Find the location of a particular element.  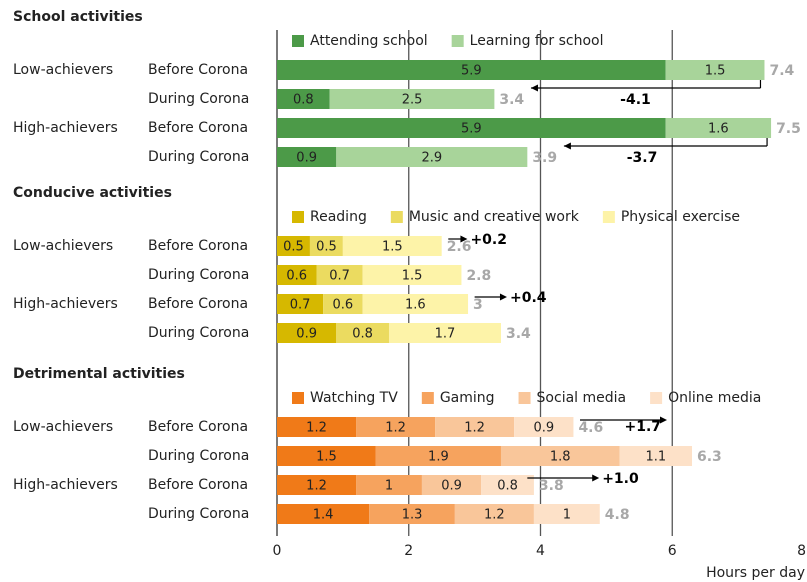

legend-label: Gaming is located at coordinates (467, 398).